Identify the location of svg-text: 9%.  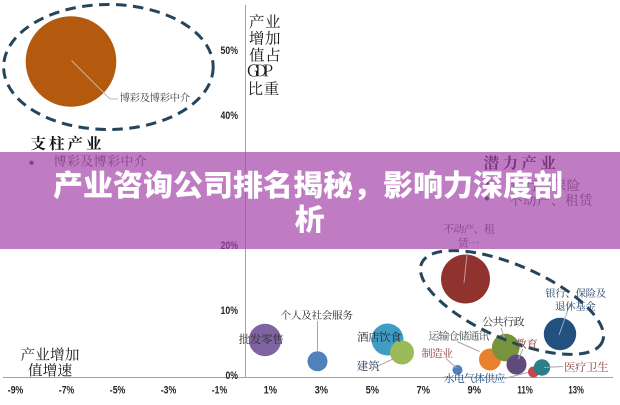
(475, 391).